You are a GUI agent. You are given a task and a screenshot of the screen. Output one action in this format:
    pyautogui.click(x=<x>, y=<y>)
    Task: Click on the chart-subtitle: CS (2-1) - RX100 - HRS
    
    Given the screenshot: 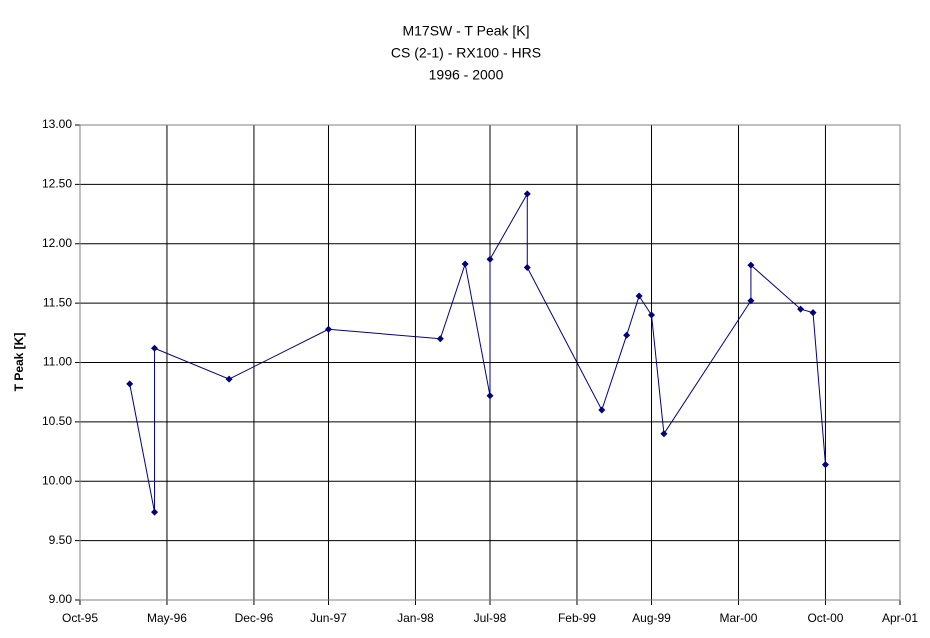 What is the action you would take?
    pyautogui.click(x=466, y=53)
    